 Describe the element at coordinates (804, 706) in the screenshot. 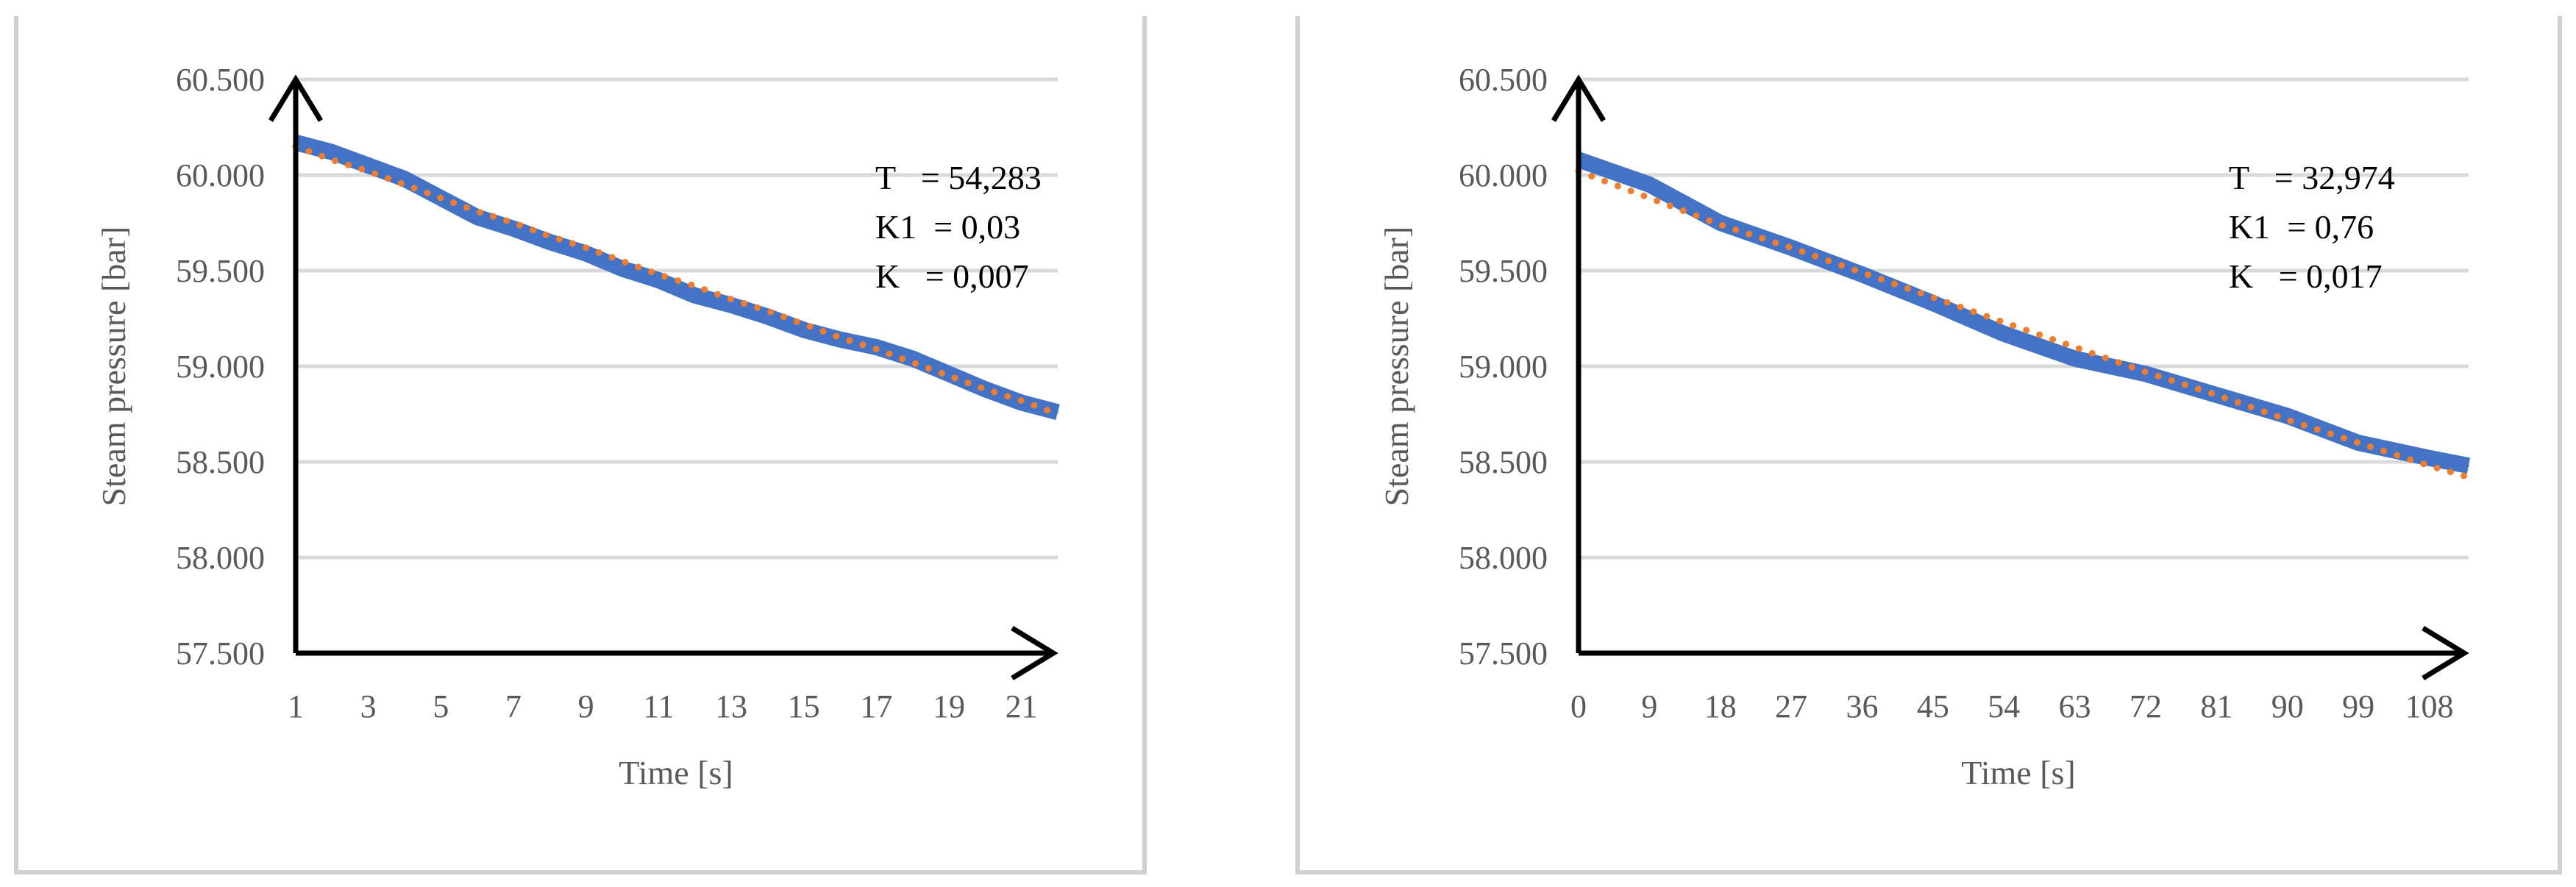

I see `chart-left-x-tick-label: 15` at that location.